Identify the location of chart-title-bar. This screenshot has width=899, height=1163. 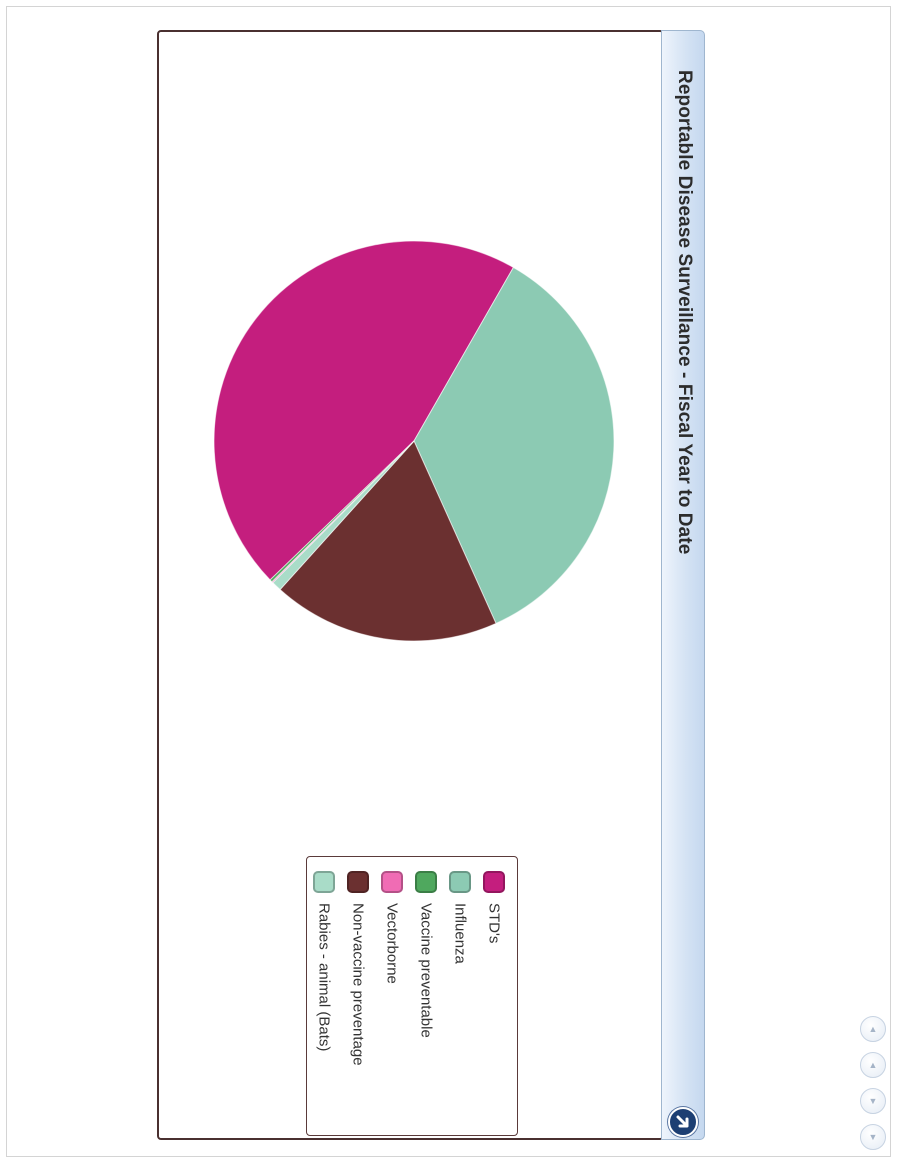
(683, 585).